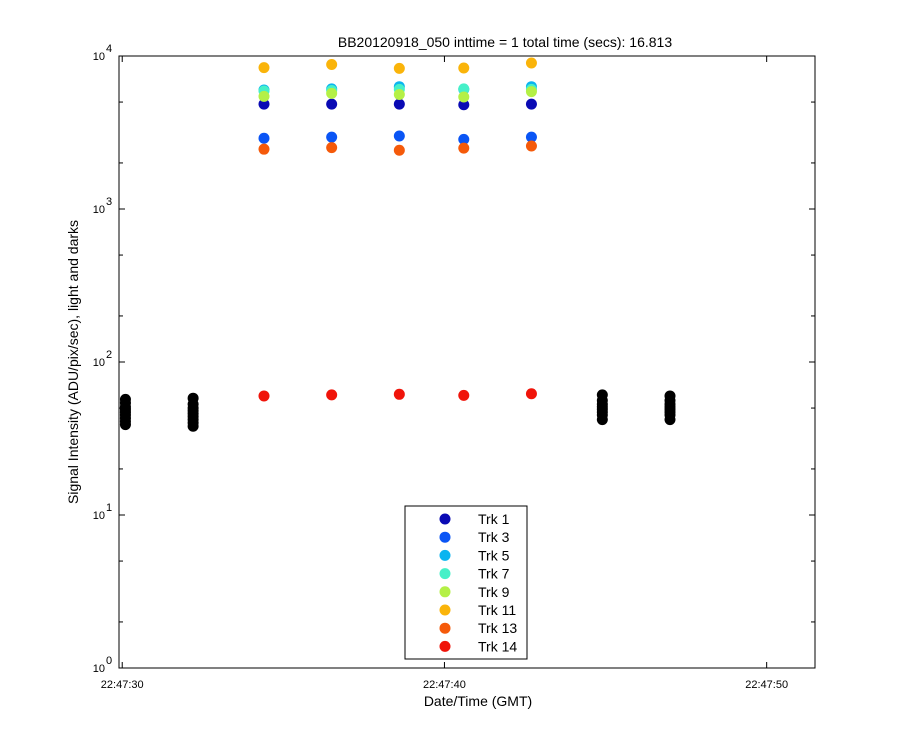 The width and height of the screenshot is (900, 750). I want to click on legend-label-trk-5: Trk 5, so click(494, 555).